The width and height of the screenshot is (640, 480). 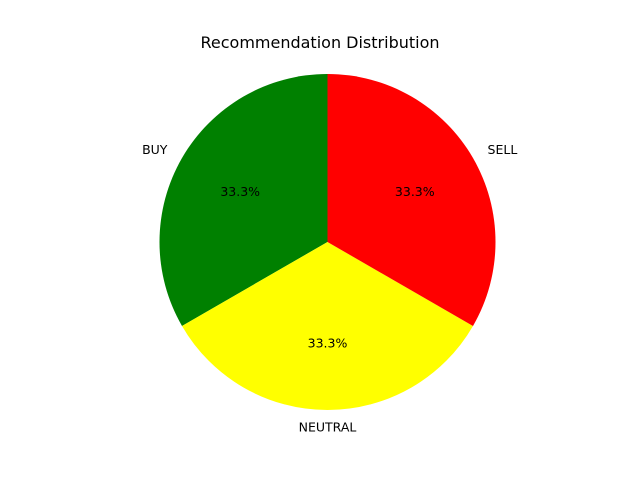 I want to click on pie-slice-sell, so click(x=411, y=200).